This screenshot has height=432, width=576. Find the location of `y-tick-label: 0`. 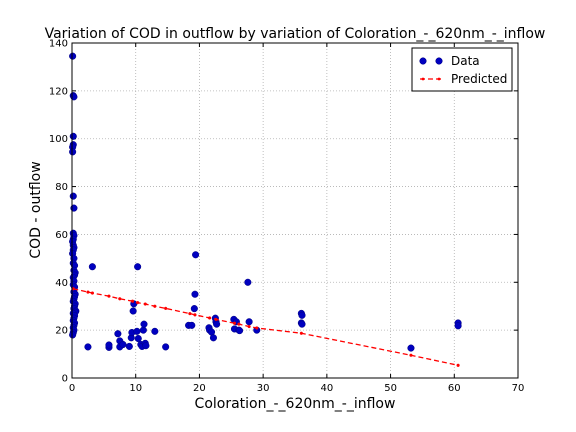

y-tick-label: 0 is located at coordinates (65, 379).